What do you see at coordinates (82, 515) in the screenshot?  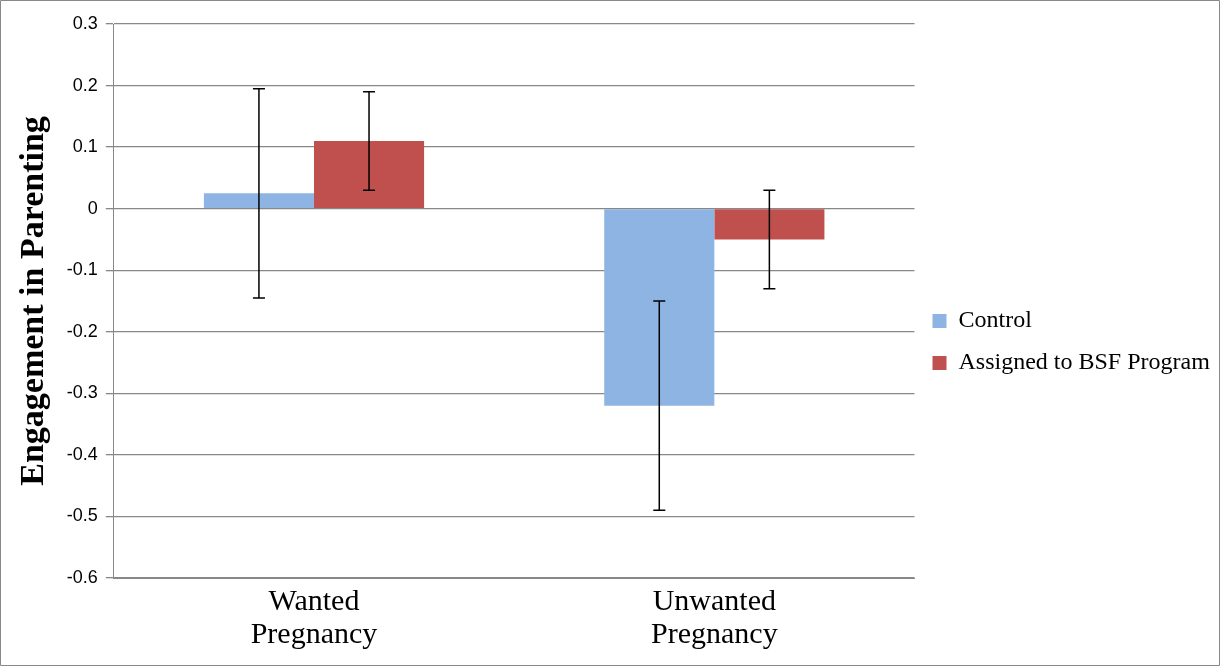 I see `y-tick-label: -0.5` at bounding box center [82, 515].